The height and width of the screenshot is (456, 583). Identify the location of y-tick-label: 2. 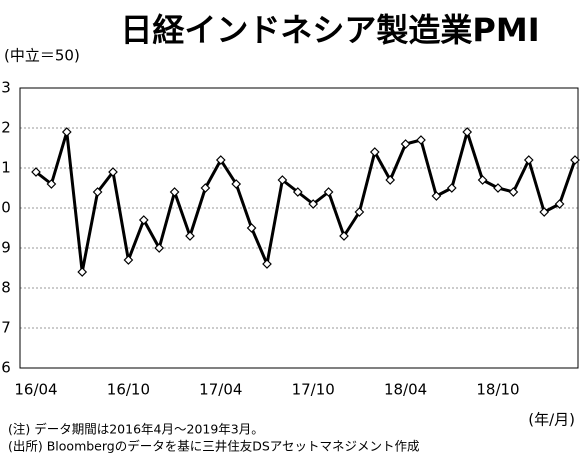
(6, 128).